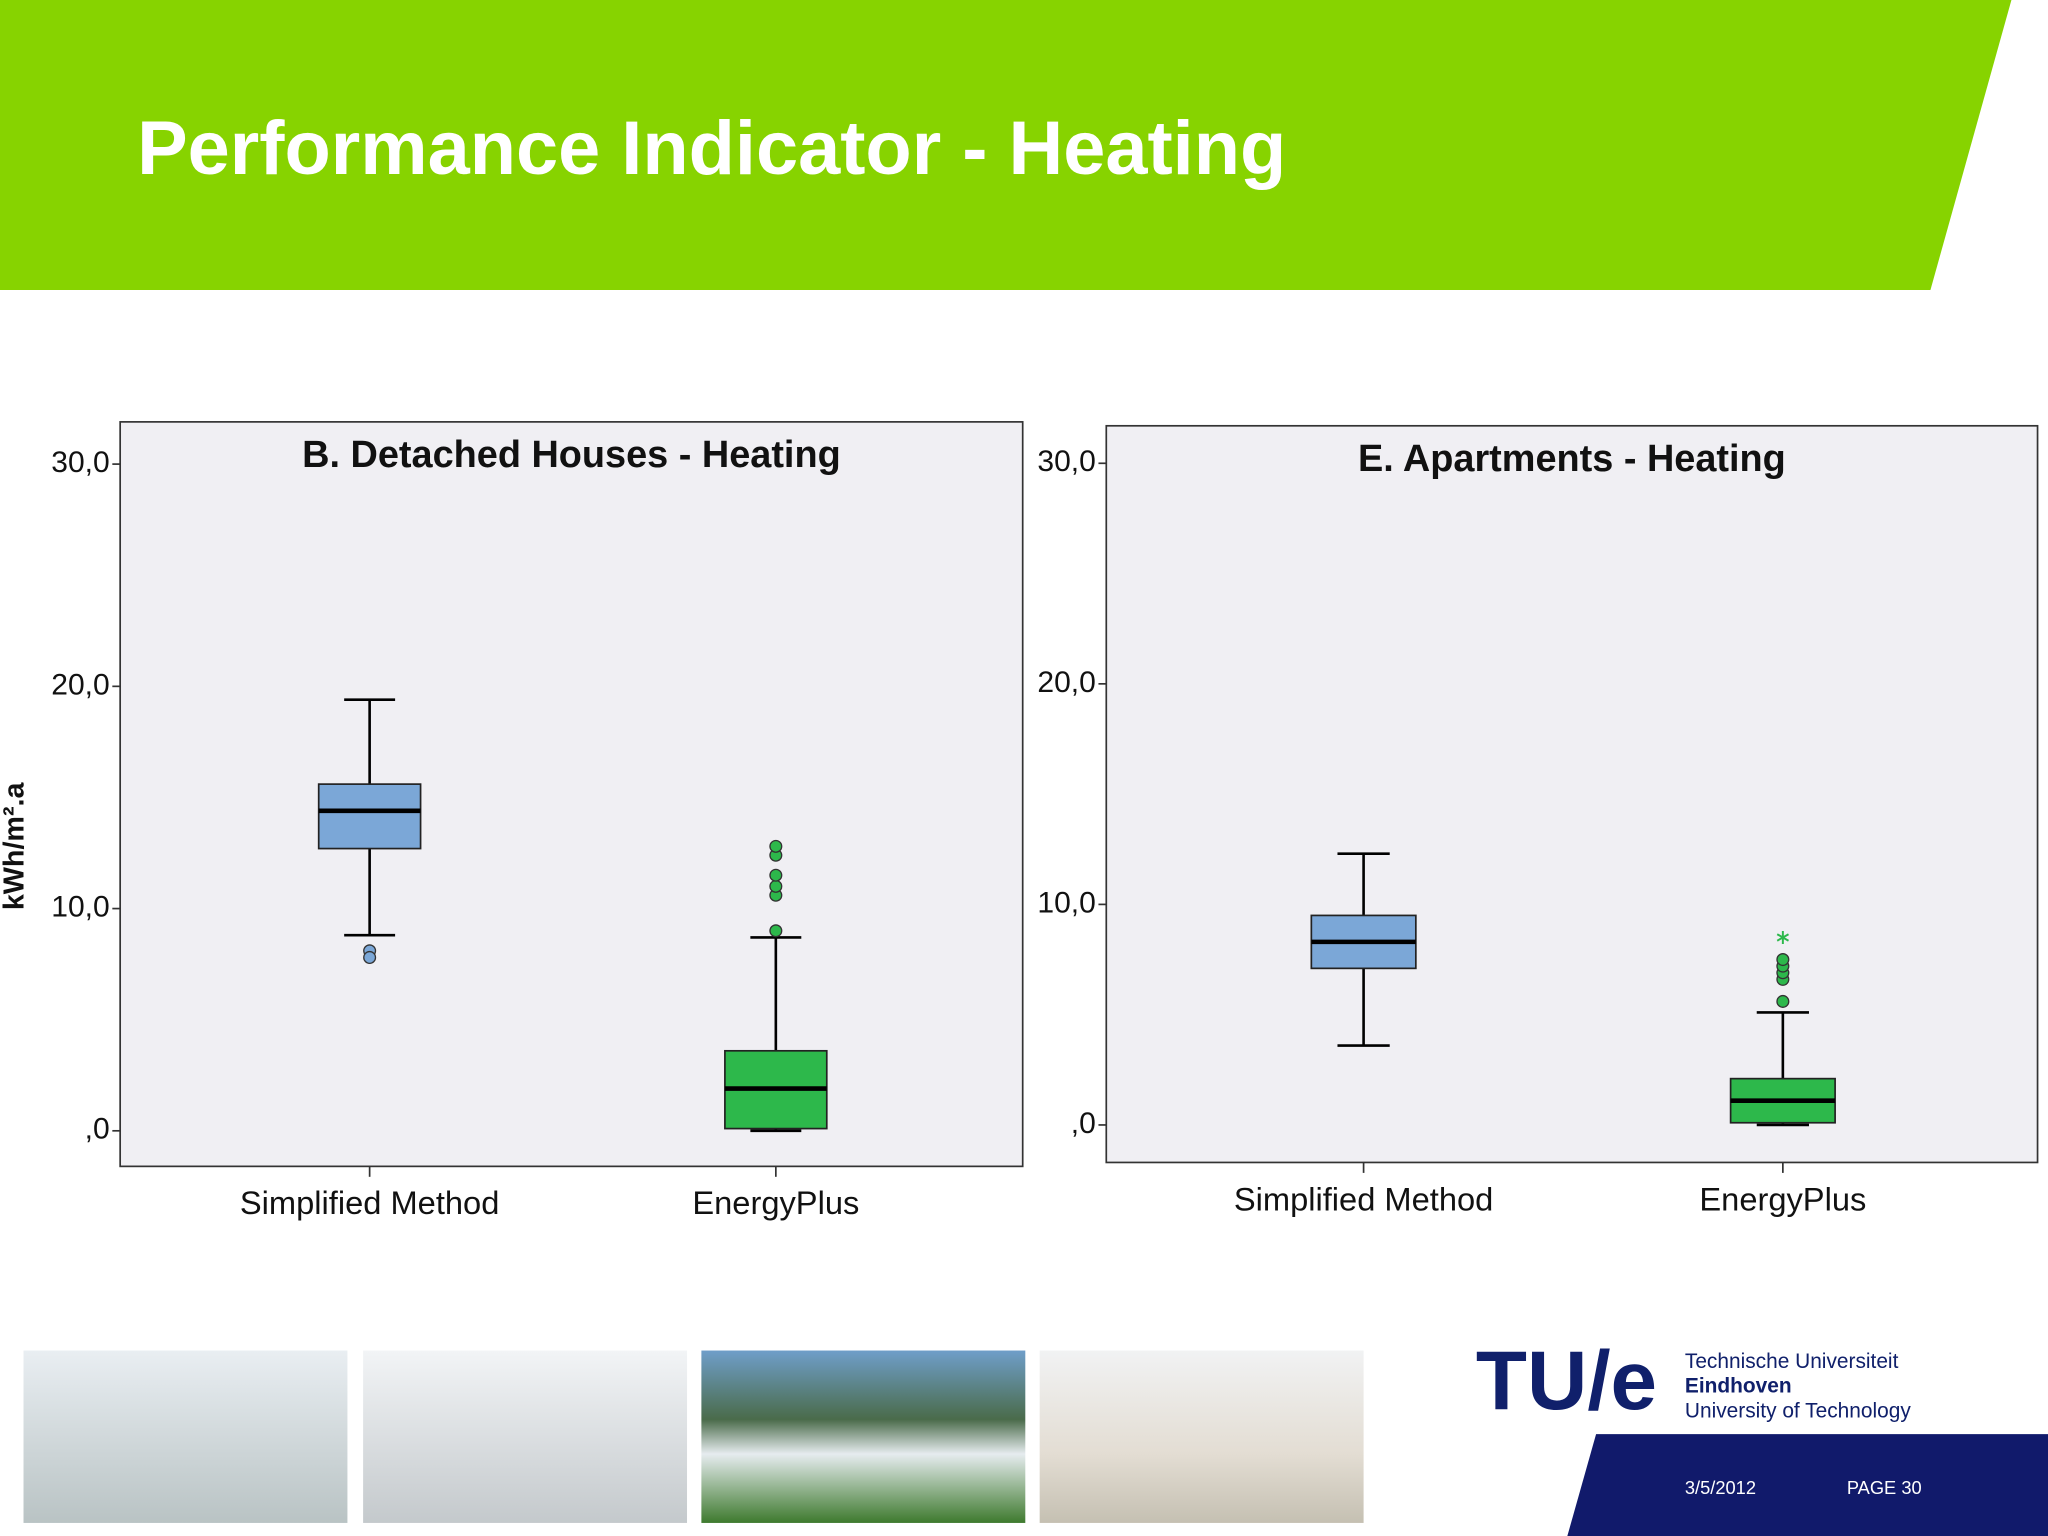 This screenshot has height=1536, width=2048. What do you see at coordinates (369, 816) in the screenshot?
I see `box` at bounding box center [369, 816].